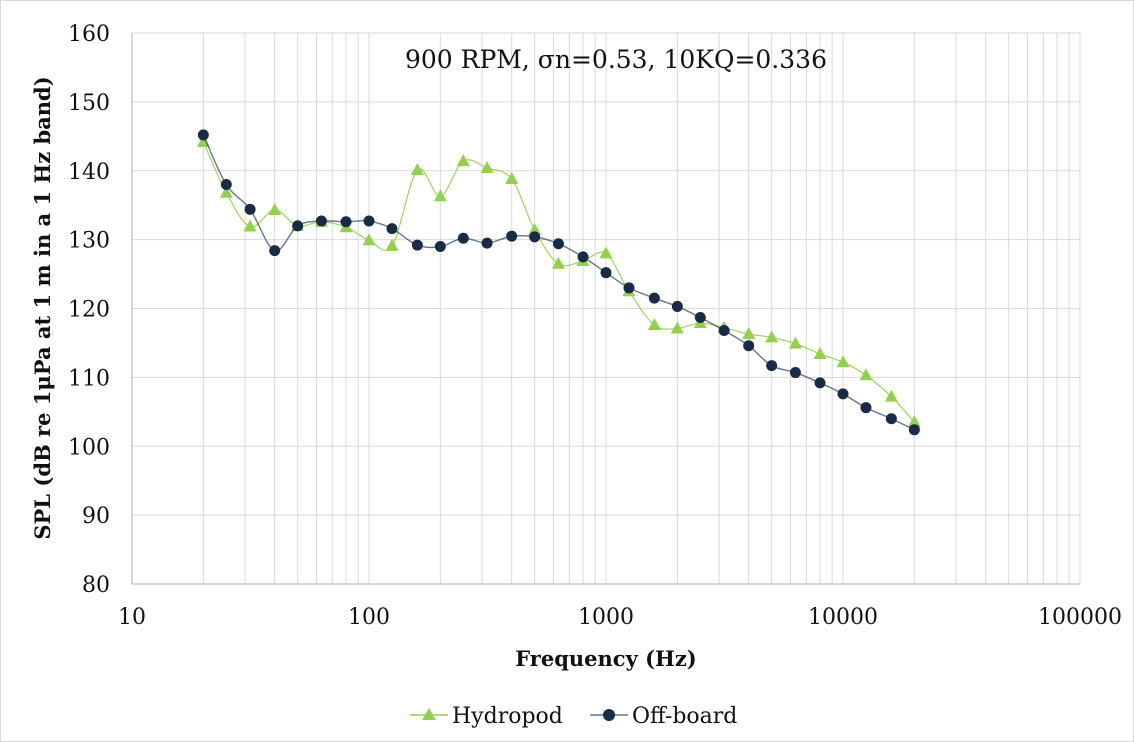  Describe the element at coordinates (89, 103) in the screenshot. I see `y-tick-label: 150` at that location.